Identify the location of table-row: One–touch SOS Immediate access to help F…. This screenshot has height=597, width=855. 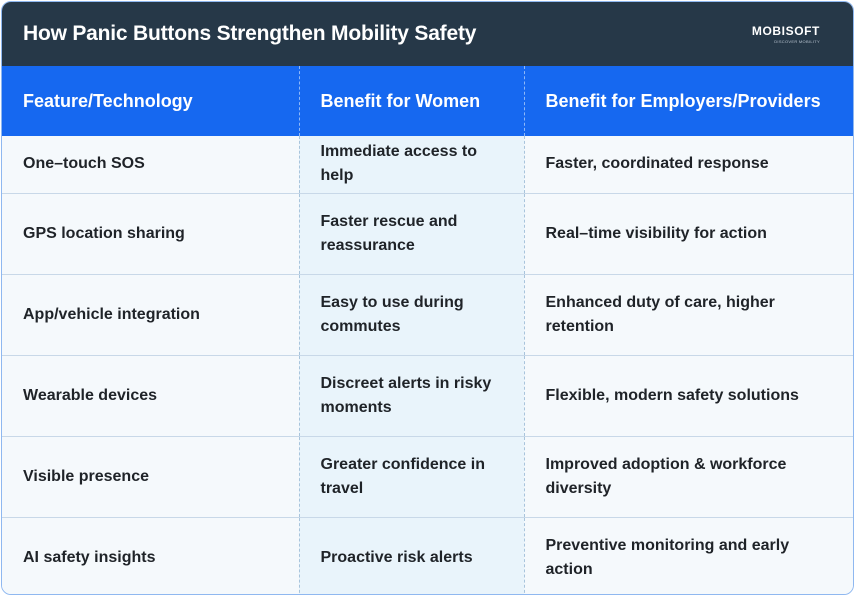
(427, 164).